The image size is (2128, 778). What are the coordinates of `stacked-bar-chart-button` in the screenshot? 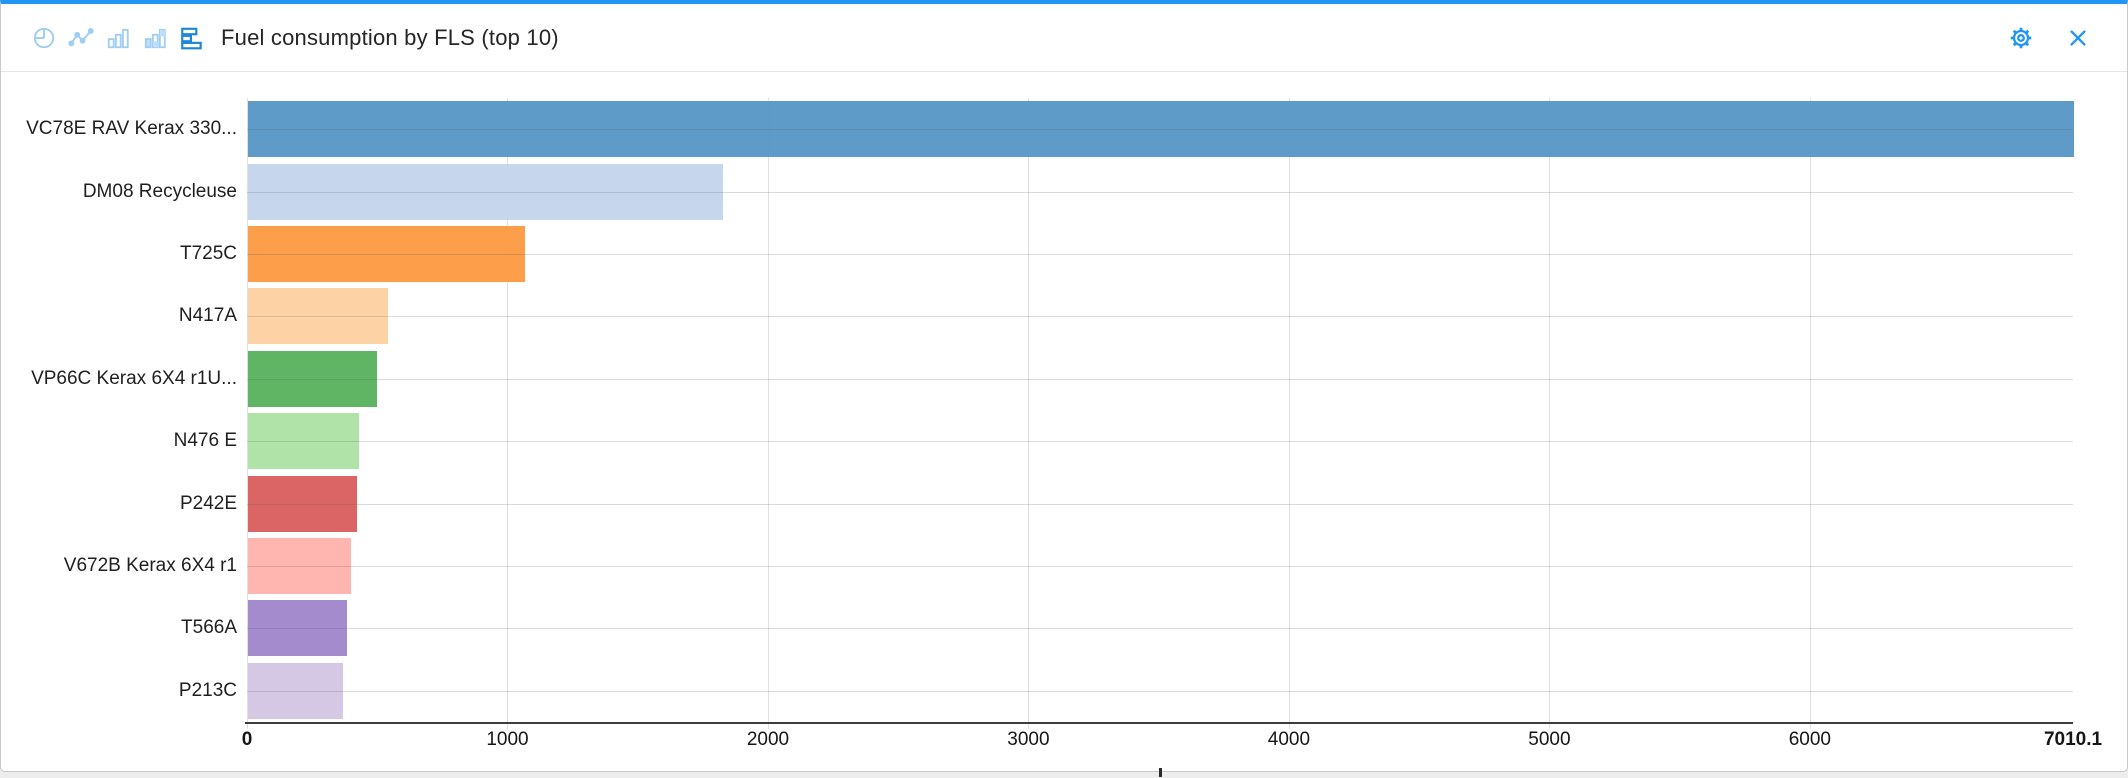 It's located at (155, 38).